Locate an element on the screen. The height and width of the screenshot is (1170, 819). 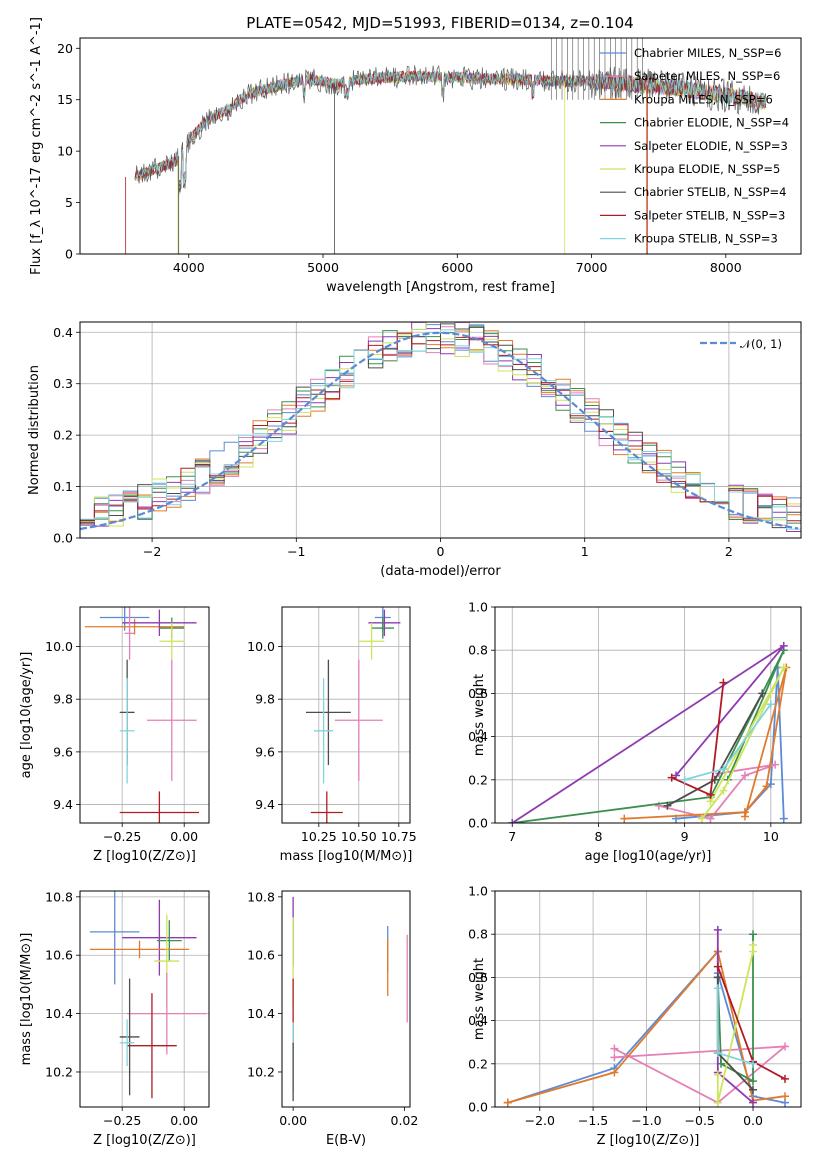
x-tick-label: 1 is located at coordinates (585, 551).